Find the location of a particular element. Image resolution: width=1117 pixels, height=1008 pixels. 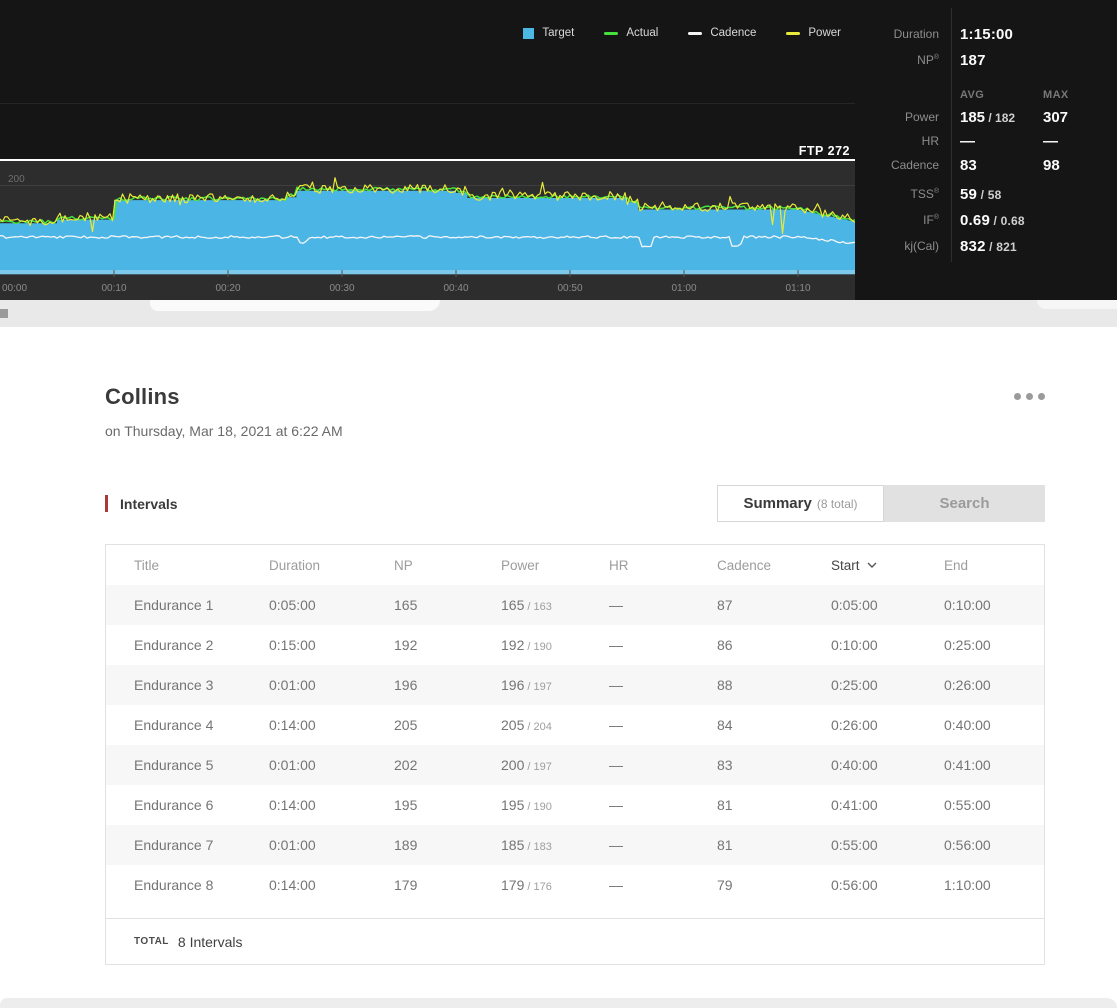

cell-duration: 0:14:00 is located at coordinates (292, 725).